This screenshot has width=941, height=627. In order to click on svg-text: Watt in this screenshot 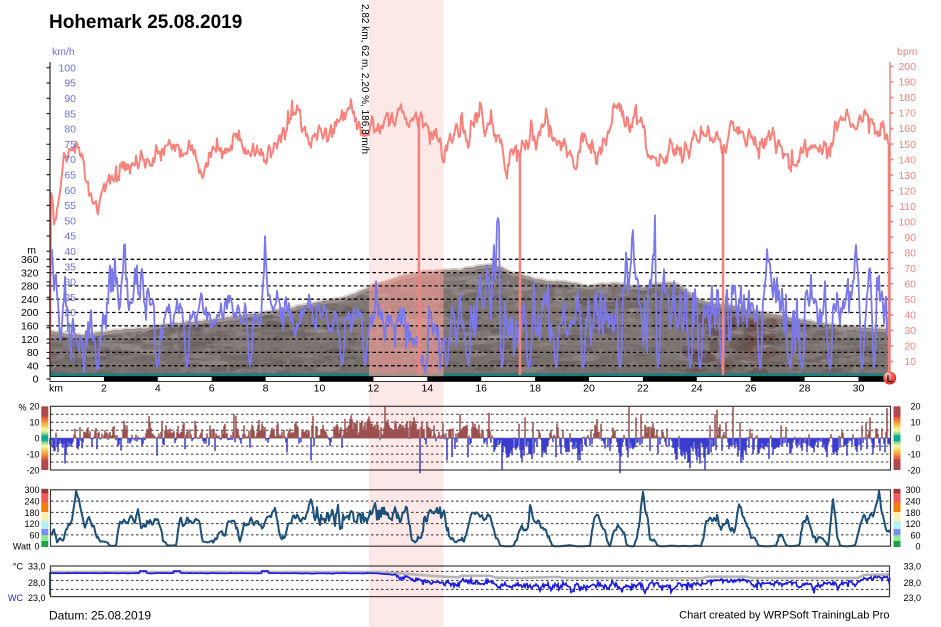, I will do `click(22, 547)`.